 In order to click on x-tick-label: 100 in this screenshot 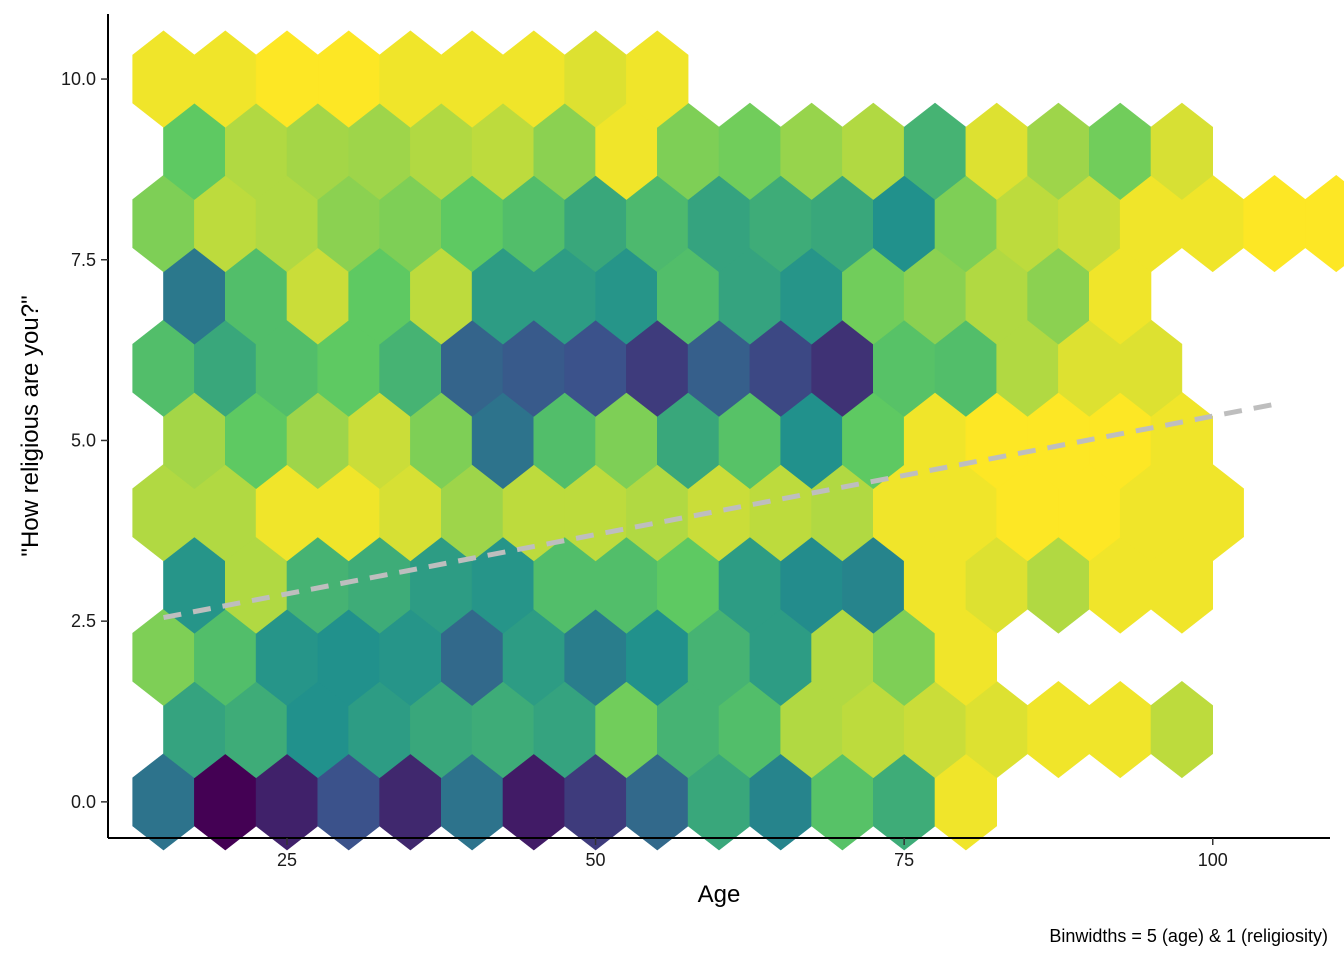, I will do `click(1213, 860)`.